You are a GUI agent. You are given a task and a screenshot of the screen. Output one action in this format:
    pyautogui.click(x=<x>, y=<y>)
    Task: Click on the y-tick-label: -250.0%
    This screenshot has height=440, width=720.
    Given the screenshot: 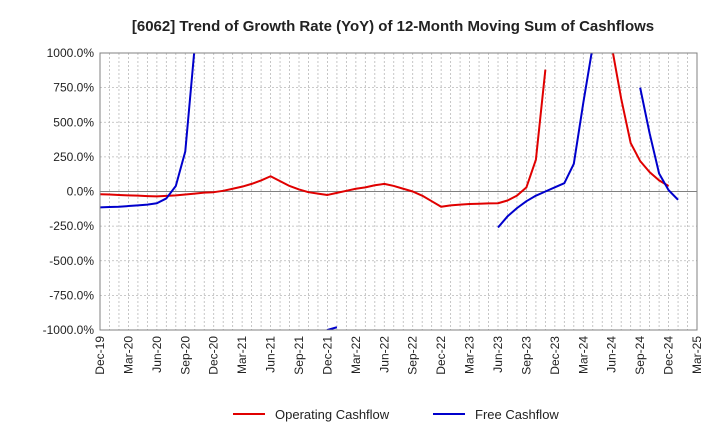 What is the action you would take?
    pyautogui.click(x=71, y=226)
    